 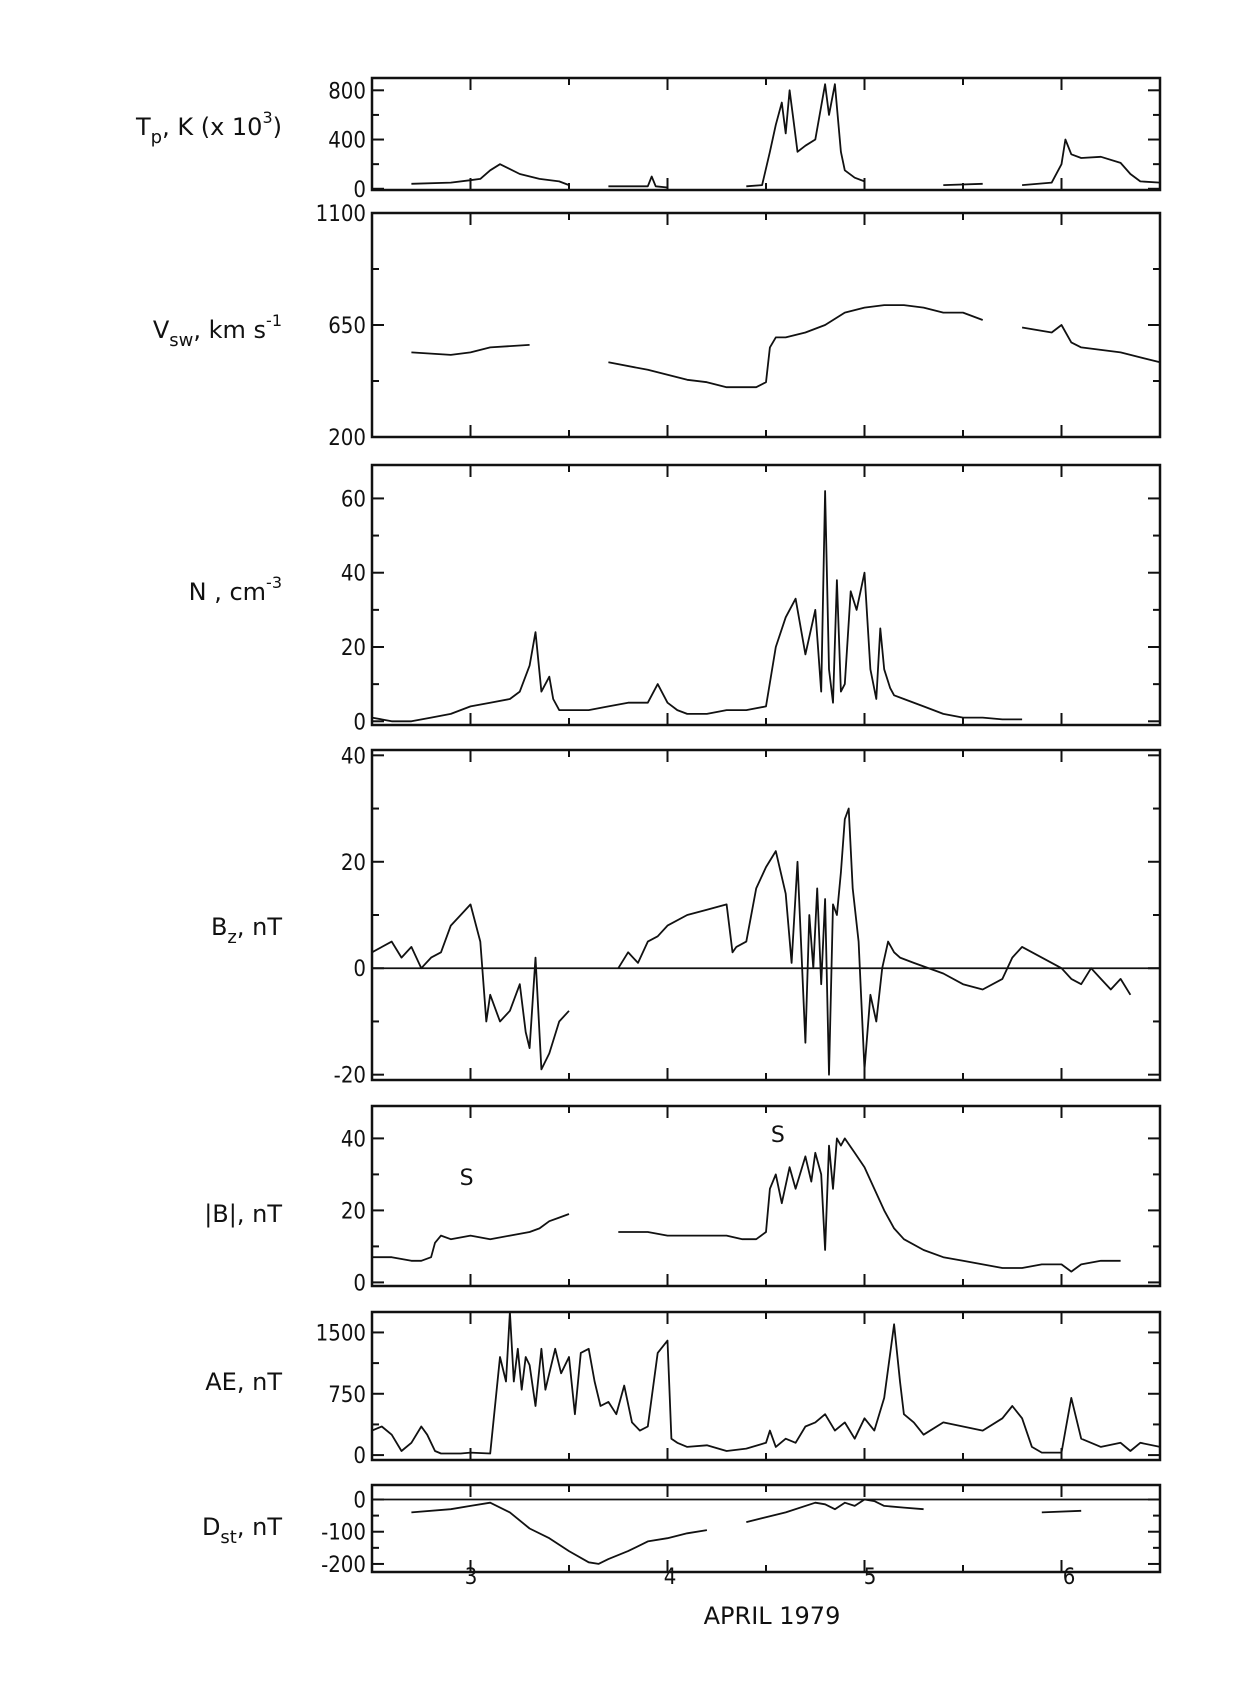 What do you see at coordinates (471, 1577) in the screenshot?
I see `x-tick-label-3: 3` at bounding box center [471, 1577].